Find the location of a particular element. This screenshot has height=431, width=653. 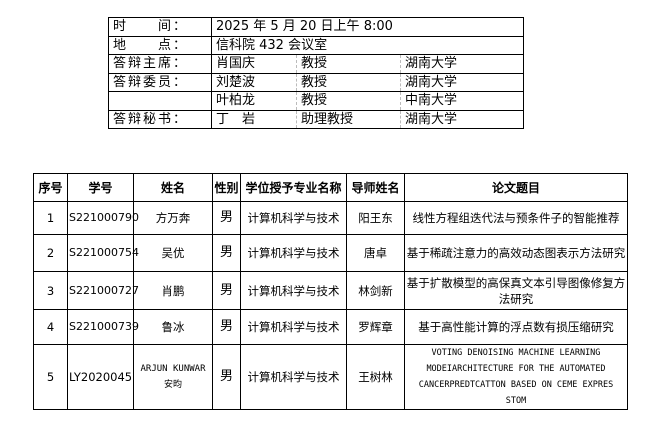

cell-index: 1 is located at coordinates (50, 218).